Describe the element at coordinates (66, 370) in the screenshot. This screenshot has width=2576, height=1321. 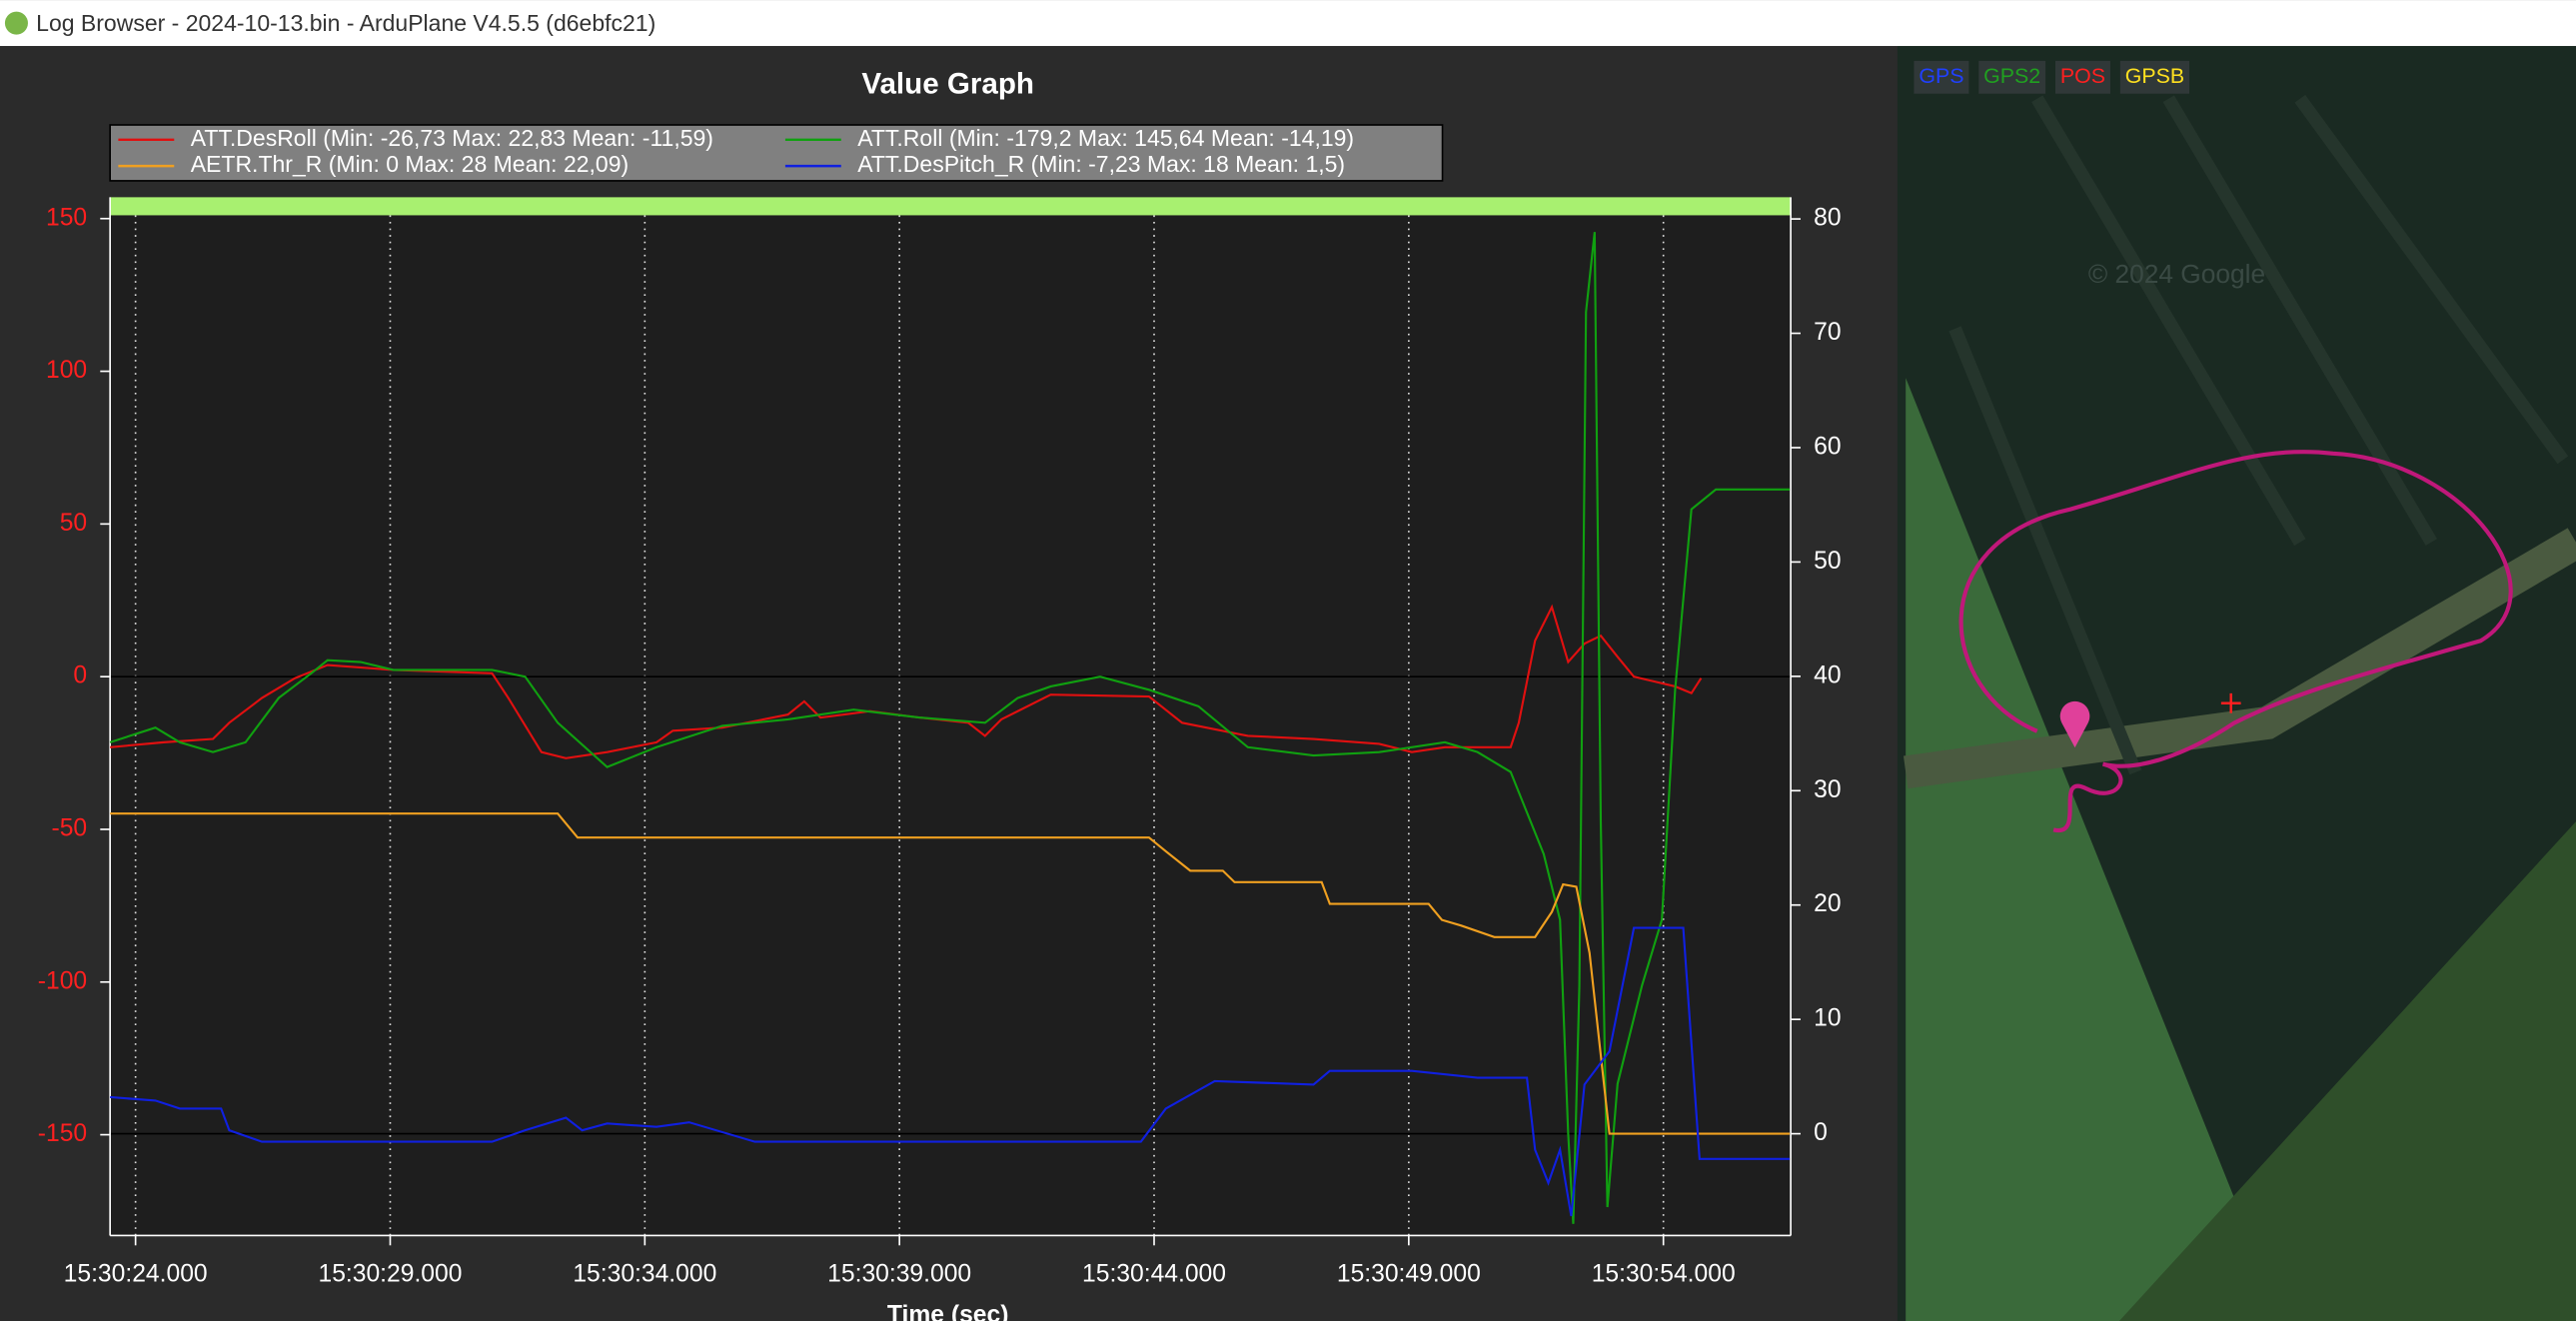
I see `y-tick-label: 100` at that location.